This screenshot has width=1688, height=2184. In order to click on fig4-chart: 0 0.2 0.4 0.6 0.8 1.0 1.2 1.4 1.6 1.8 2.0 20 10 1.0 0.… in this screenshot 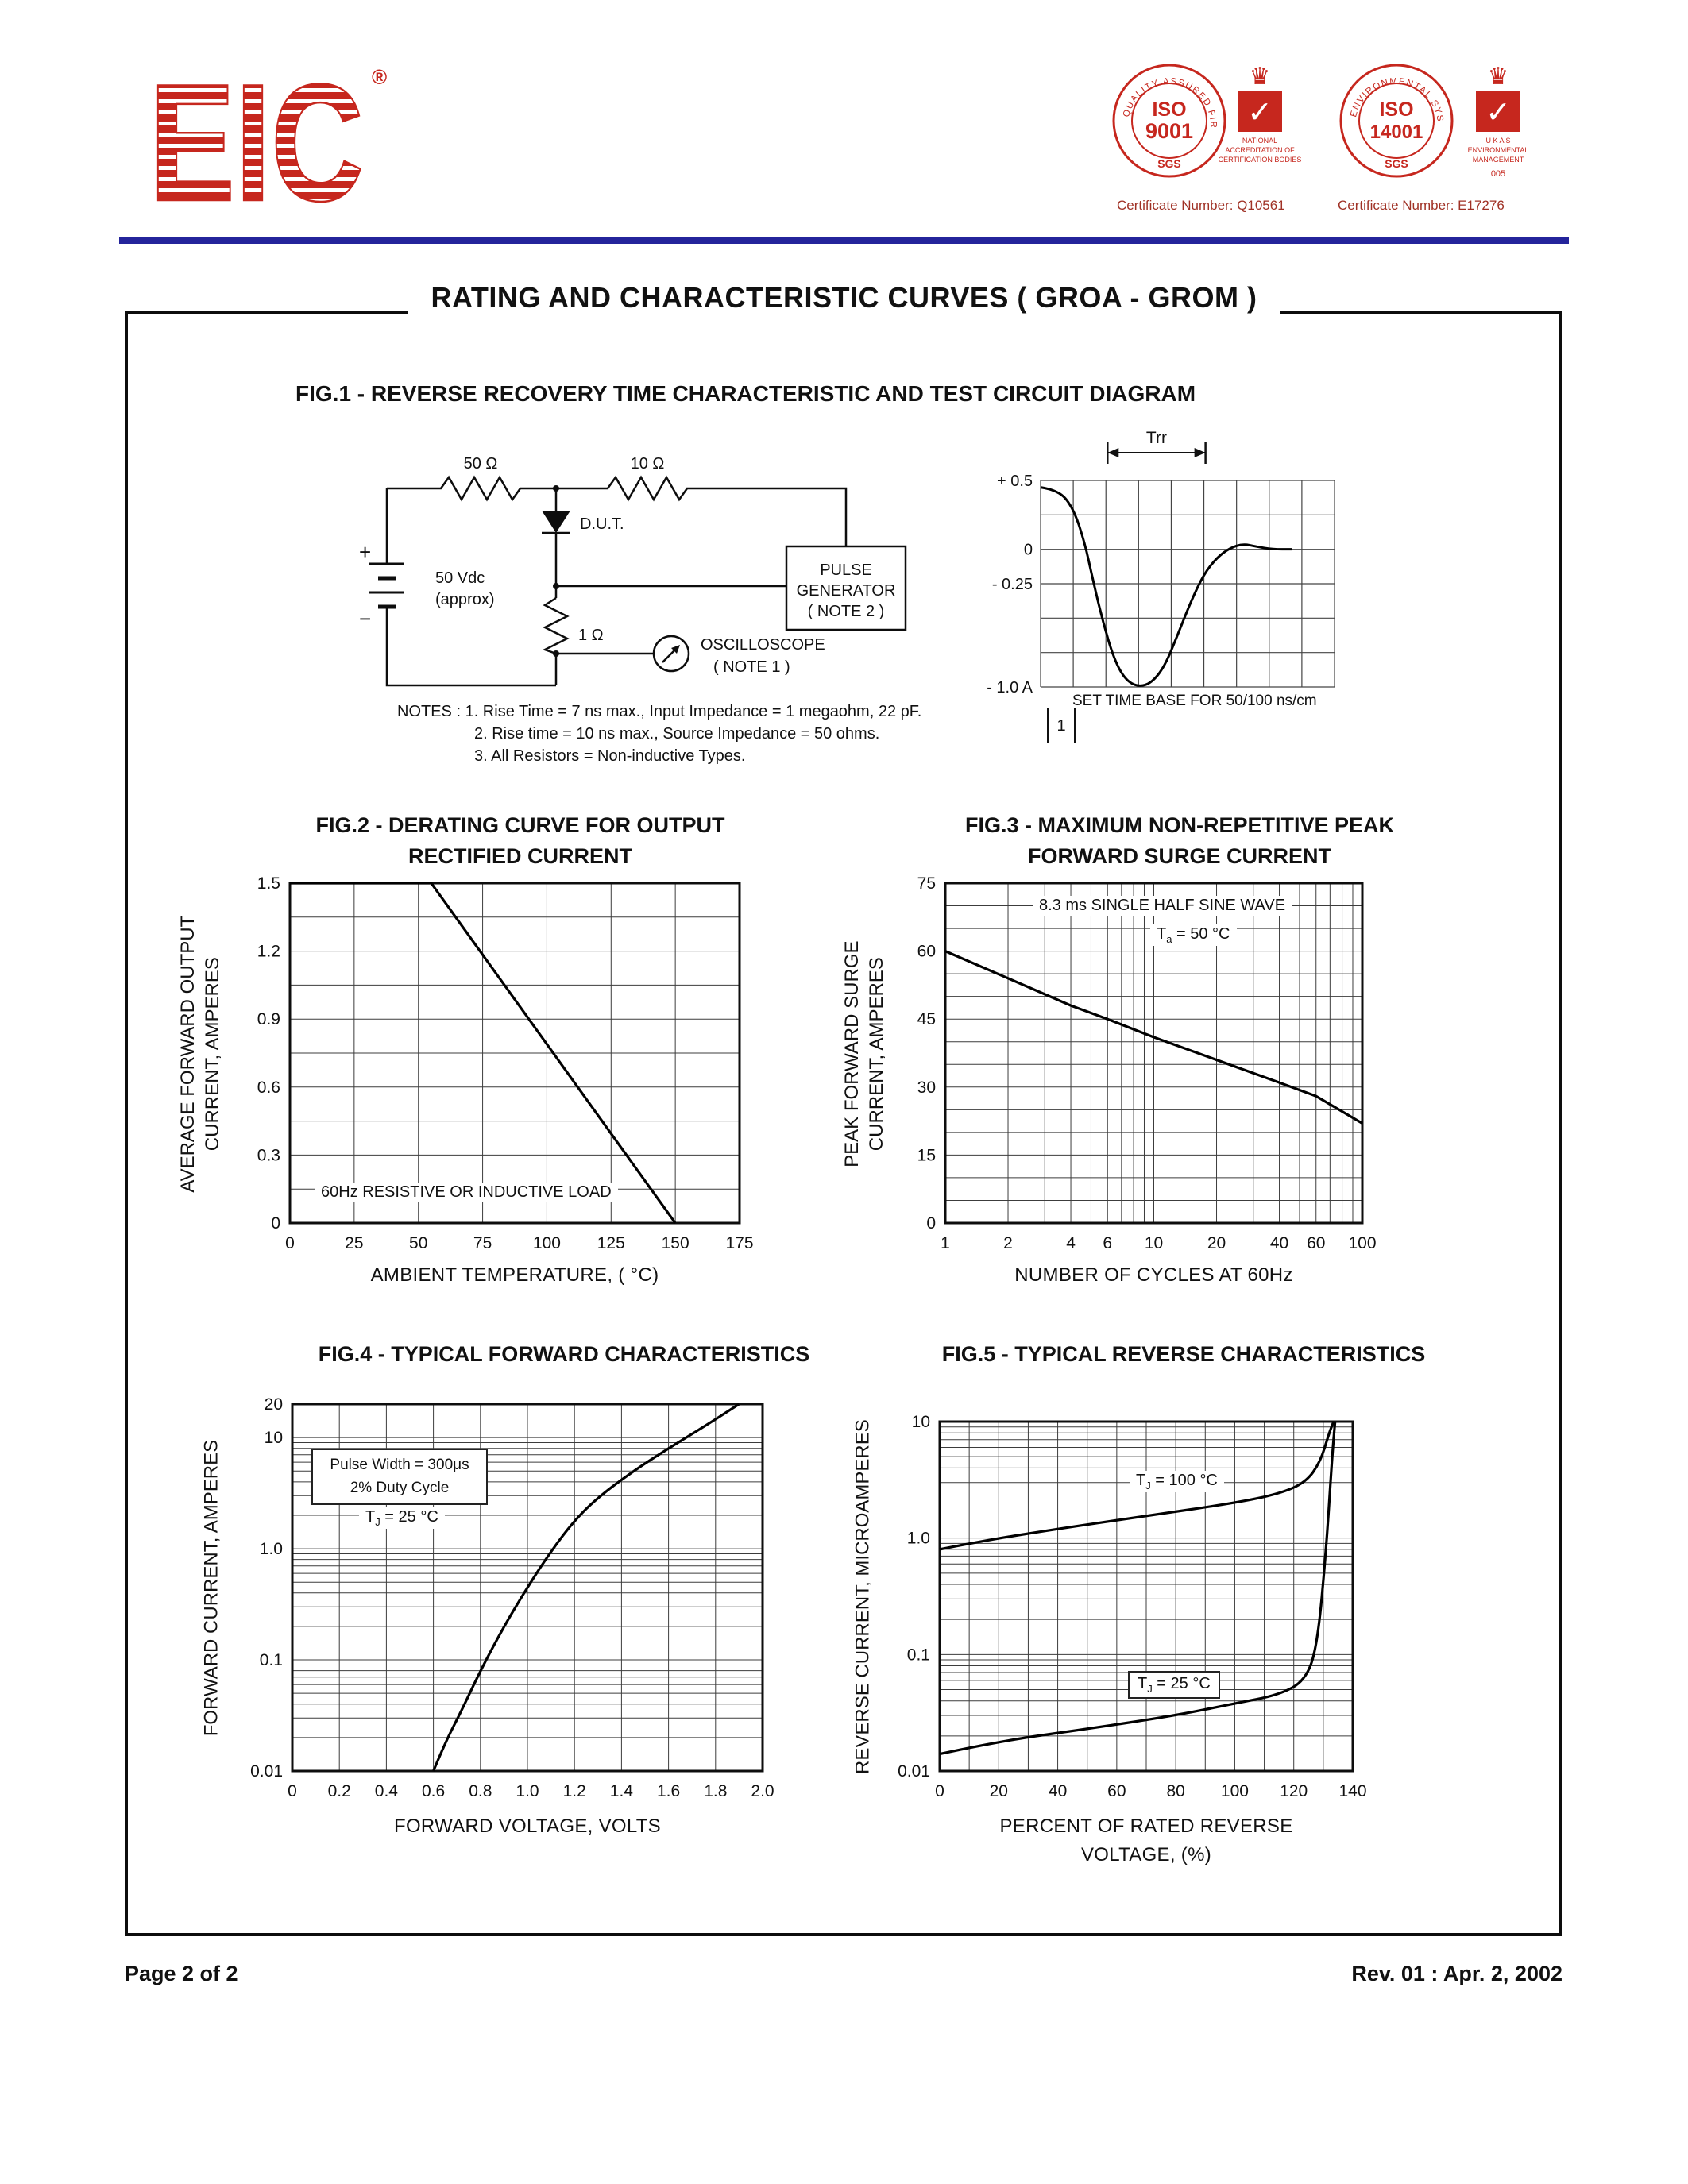, I will do `click(501, 1605)`.